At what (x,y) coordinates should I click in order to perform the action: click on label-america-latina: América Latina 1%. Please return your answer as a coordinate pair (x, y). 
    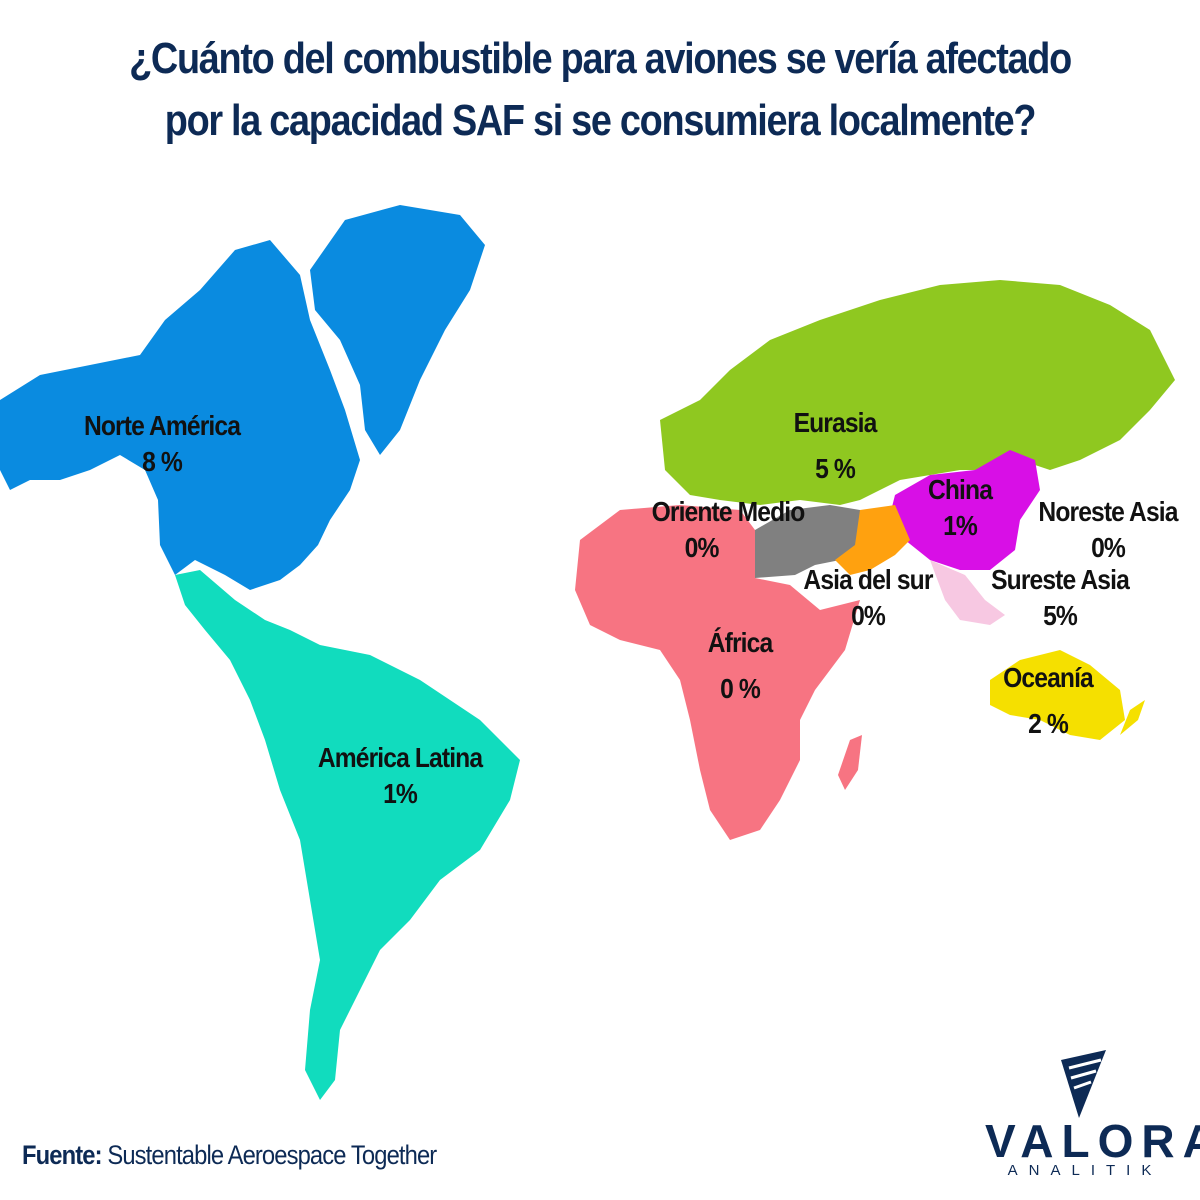
    Looking at the image, I should click on (400, 776).